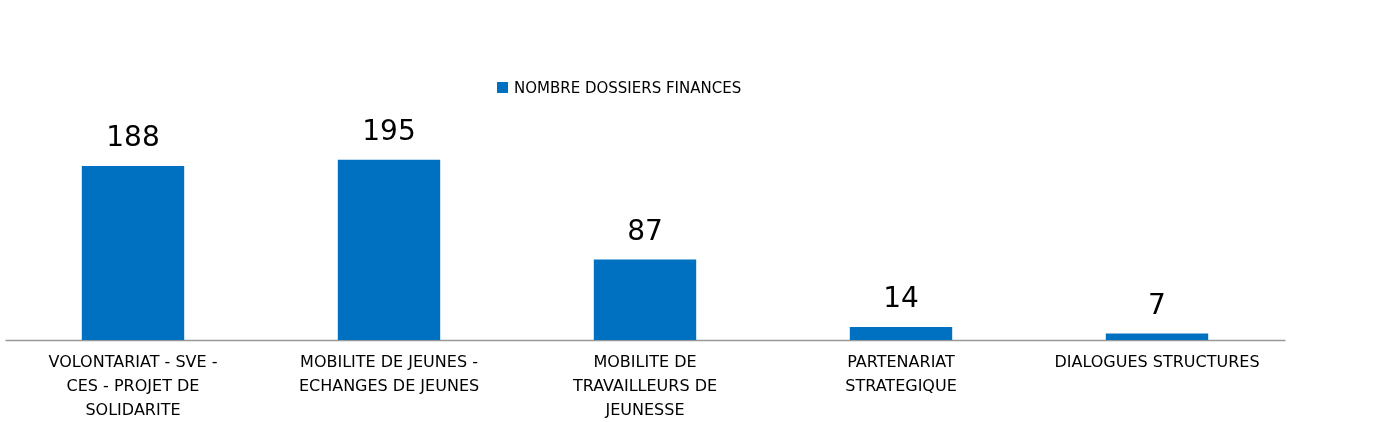 The width and height of the screenshot is (1392, 422). I want to click on x-tick-label: MOBILITE DE TRAVAILLEURS DE JEUNESSE, so click(644, 385).